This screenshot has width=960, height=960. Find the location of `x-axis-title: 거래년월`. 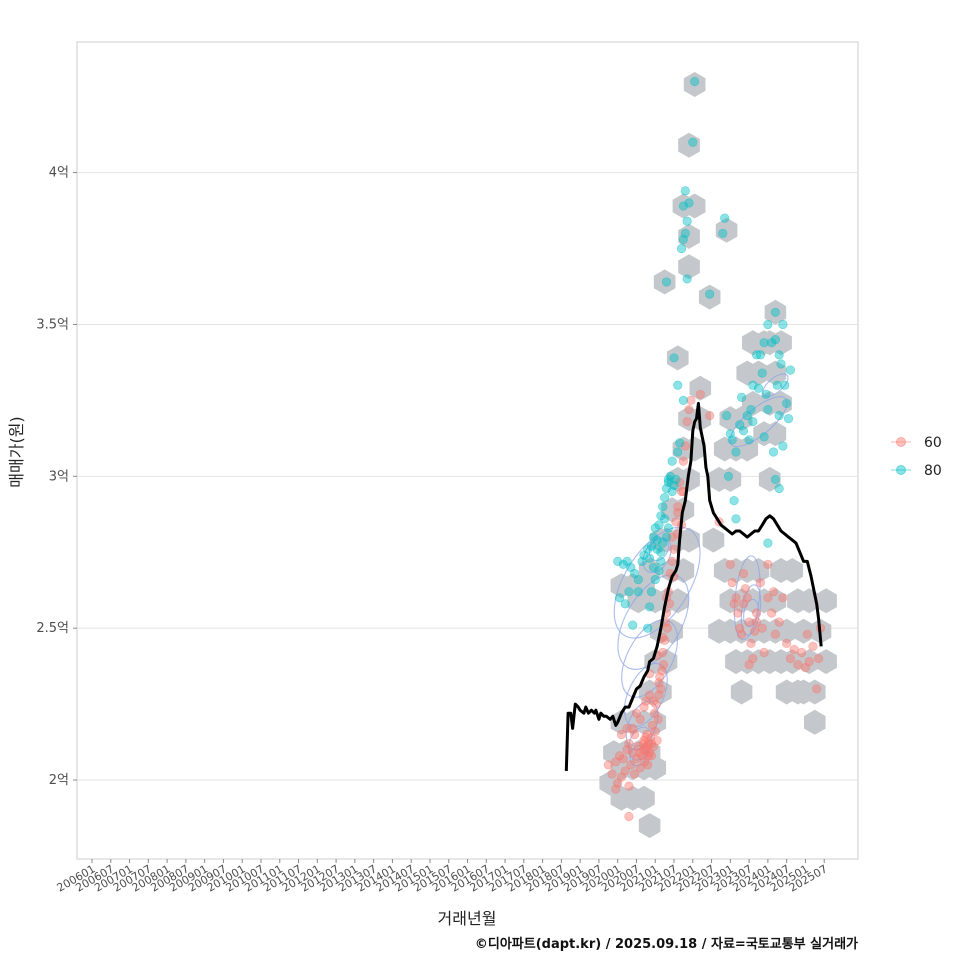

x-axis-title: 거래년월 is located at coordinates (467, 918).